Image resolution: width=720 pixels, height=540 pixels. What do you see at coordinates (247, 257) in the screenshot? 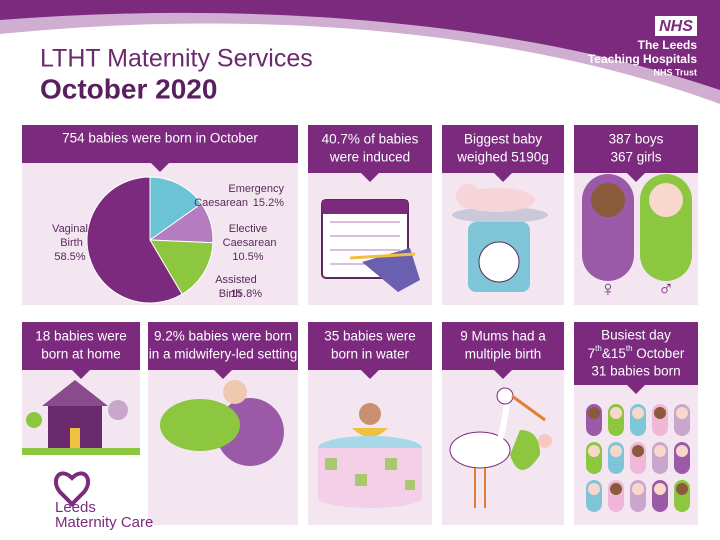
I see `pie-value-label: 10.5%` at bounding box center [247, 257].